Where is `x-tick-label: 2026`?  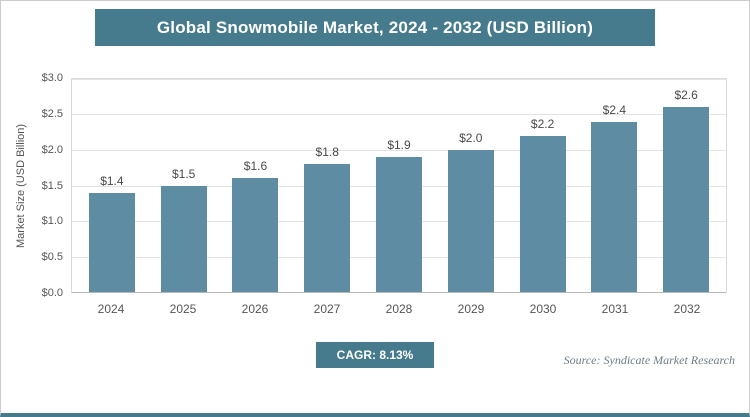 x-tick-label: 2026 is located at coordinates (255, 309).